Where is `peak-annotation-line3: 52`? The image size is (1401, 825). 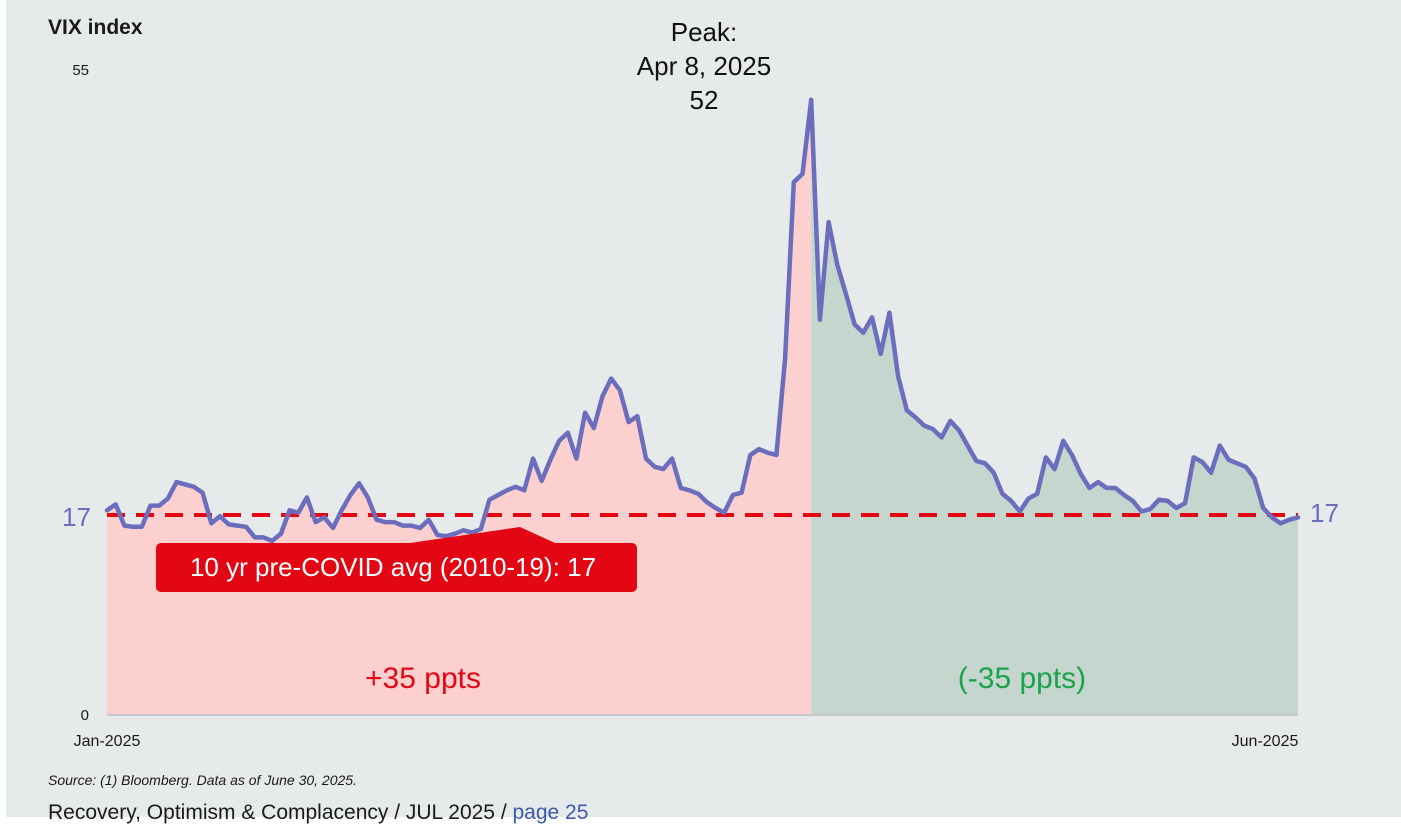 peak-annotation-line3: 52 is located at coordinates (704, 100).